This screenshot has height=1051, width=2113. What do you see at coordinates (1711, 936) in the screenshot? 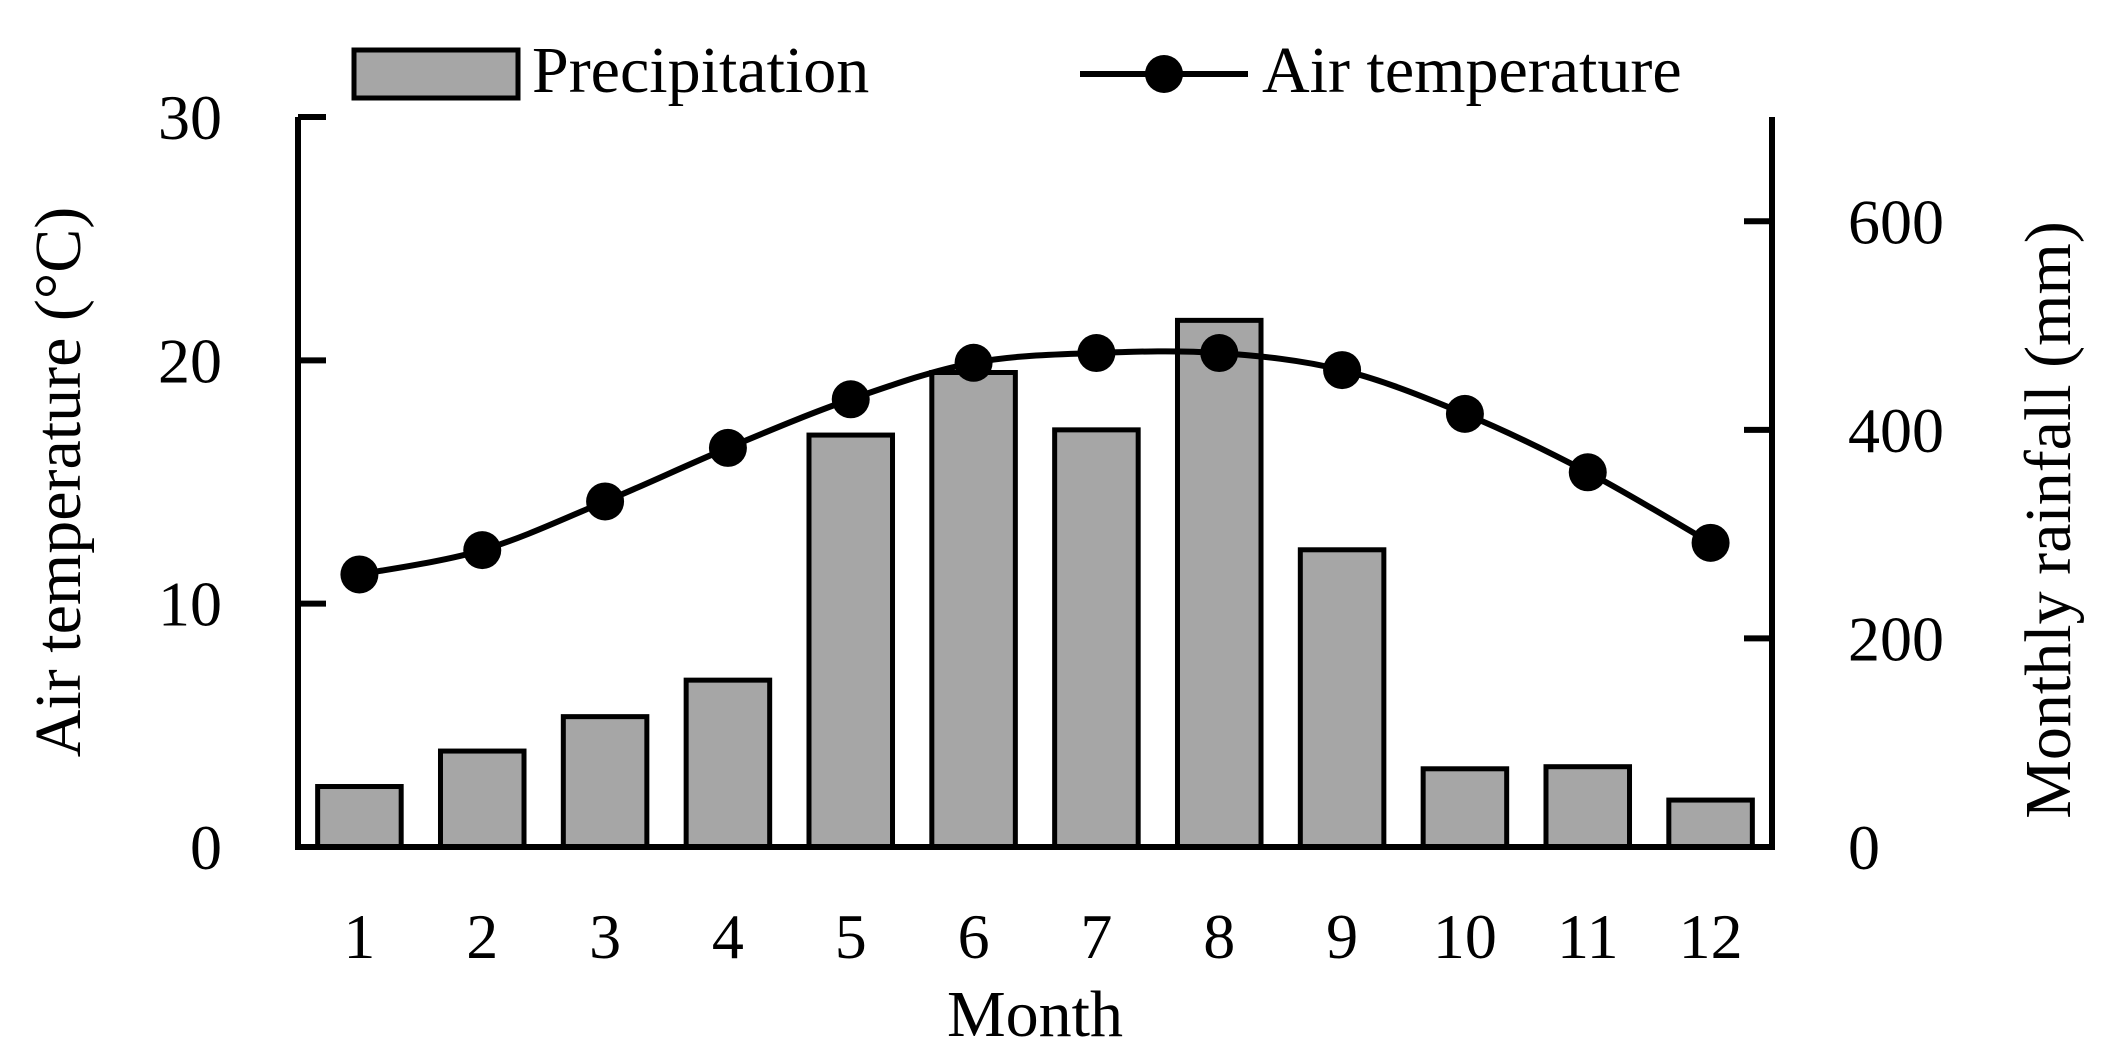
I see `x-tick-label-12: 12` at bounding box center [1711, 936].